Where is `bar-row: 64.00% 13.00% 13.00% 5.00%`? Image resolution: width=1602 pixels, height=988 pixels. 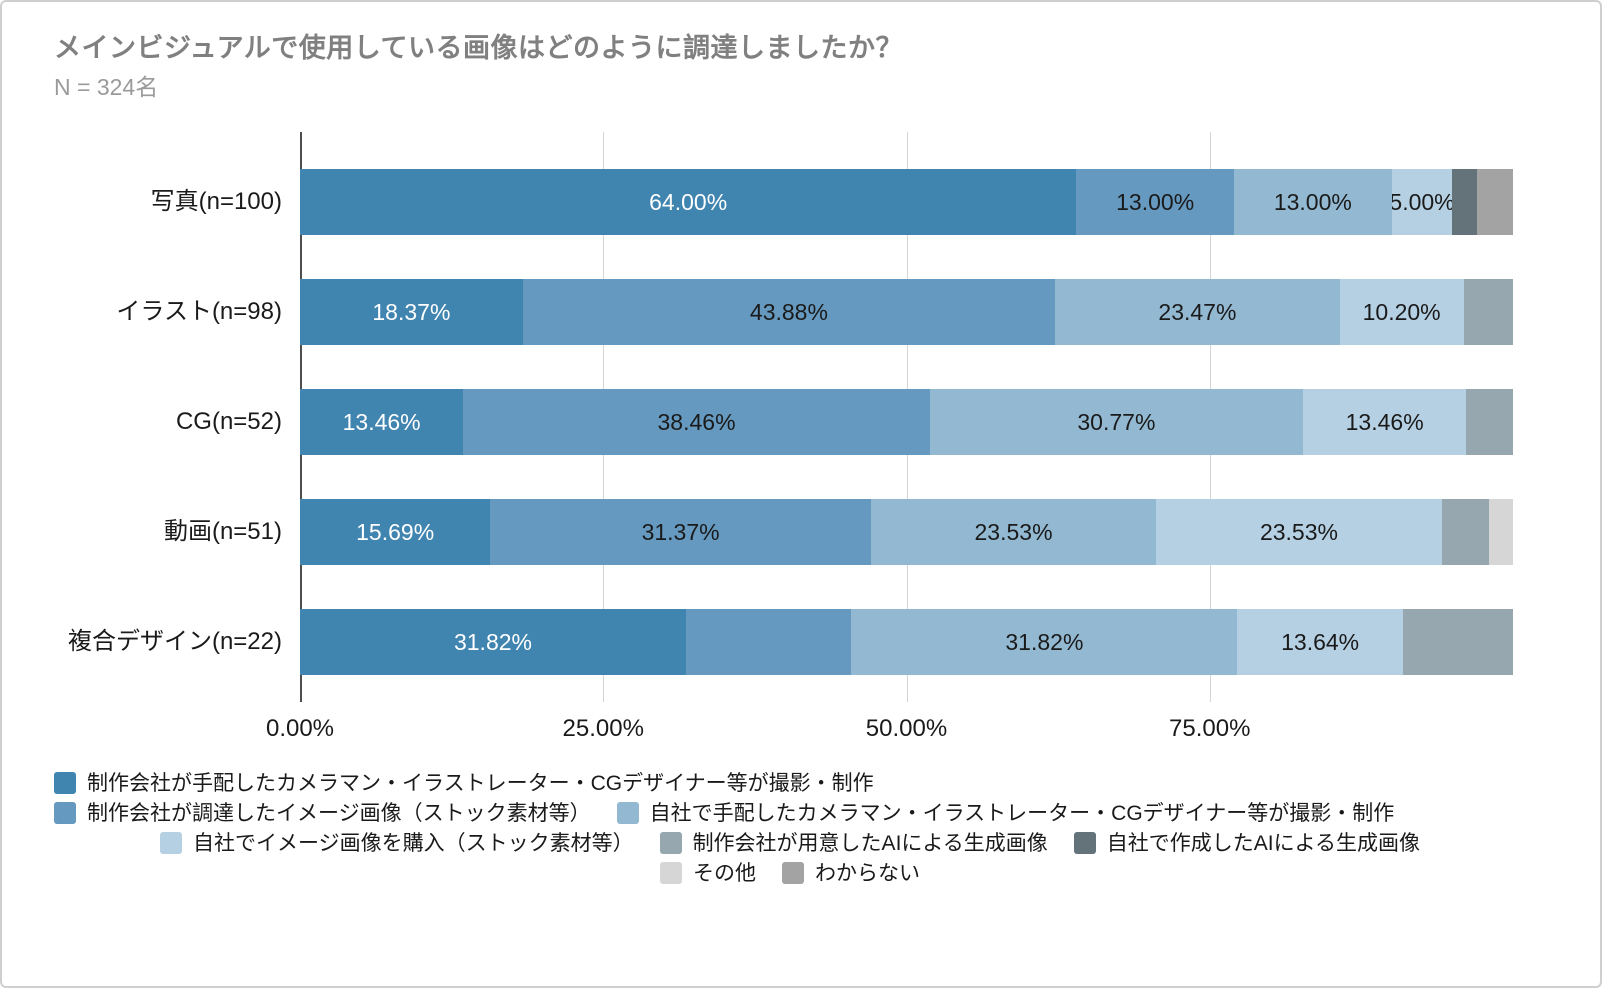
bar-row: 64.00% 13.00% 13.00% 5.00% is located at coordinates (906, 202).